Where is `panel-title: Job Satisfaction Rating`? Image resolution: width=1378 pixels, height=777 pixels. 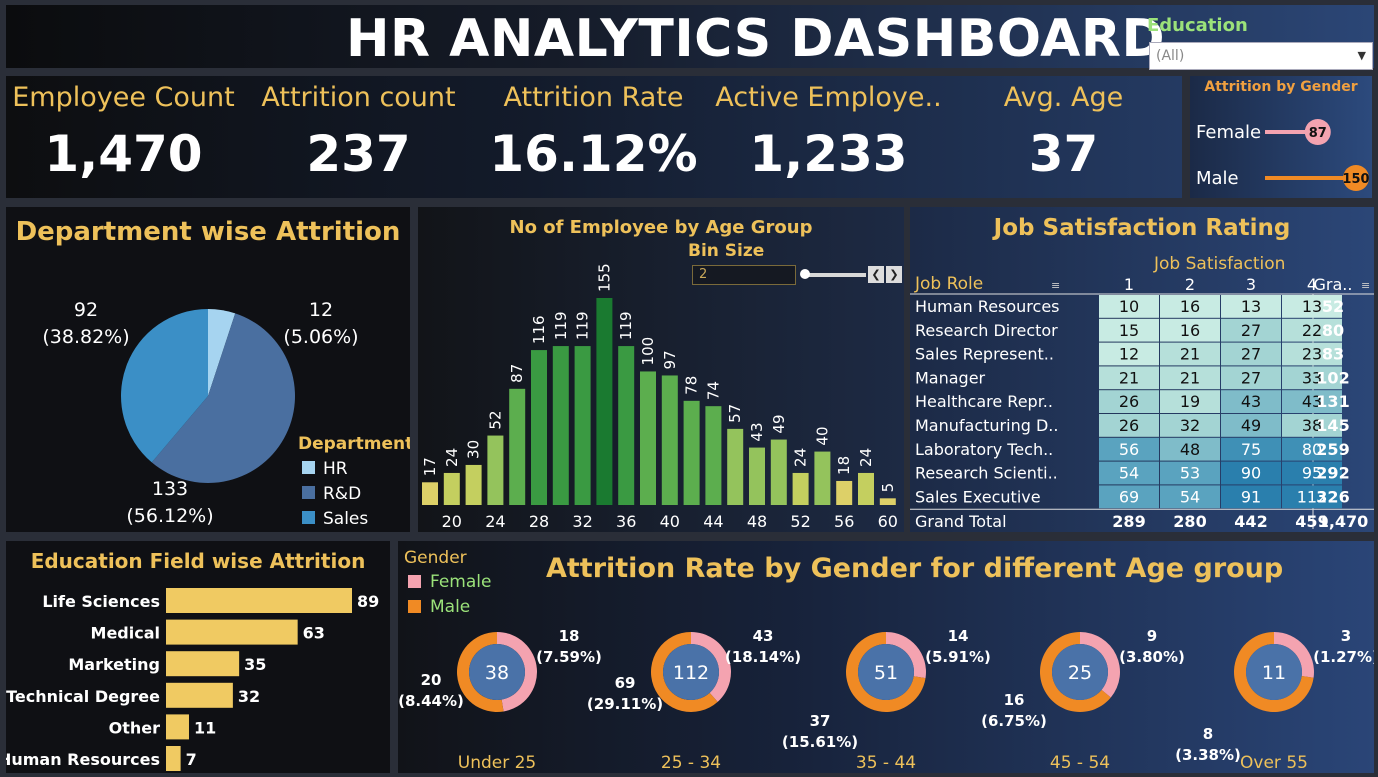 panel-title: Job Satisfaction Rating is located at coordinates (1142, 228).